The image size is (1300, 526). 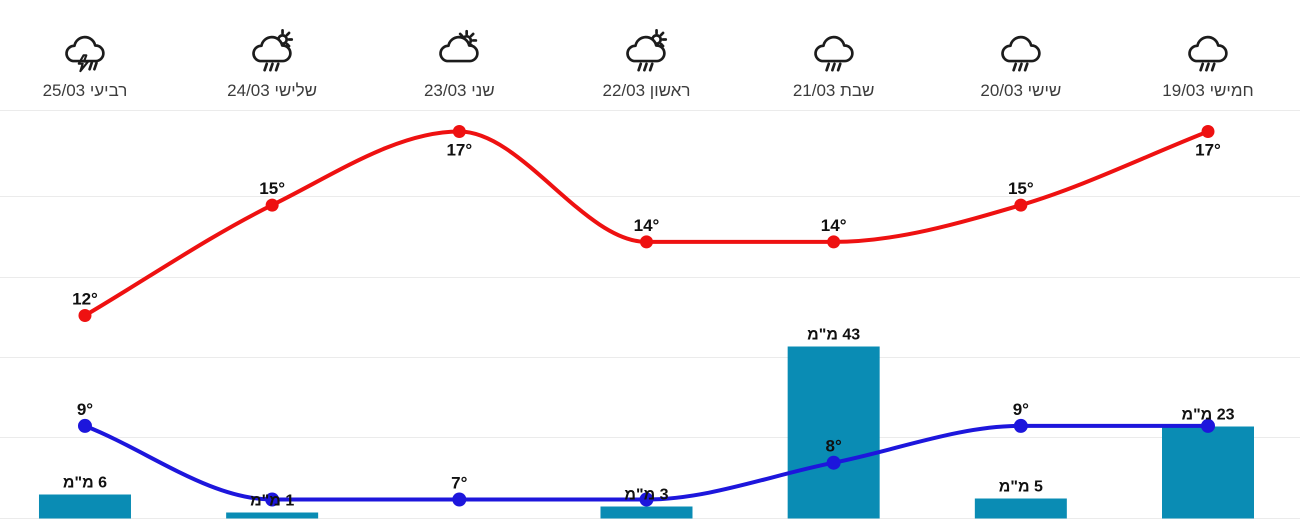 I want to click on day-name: שבת, so click(x=857, y=90).